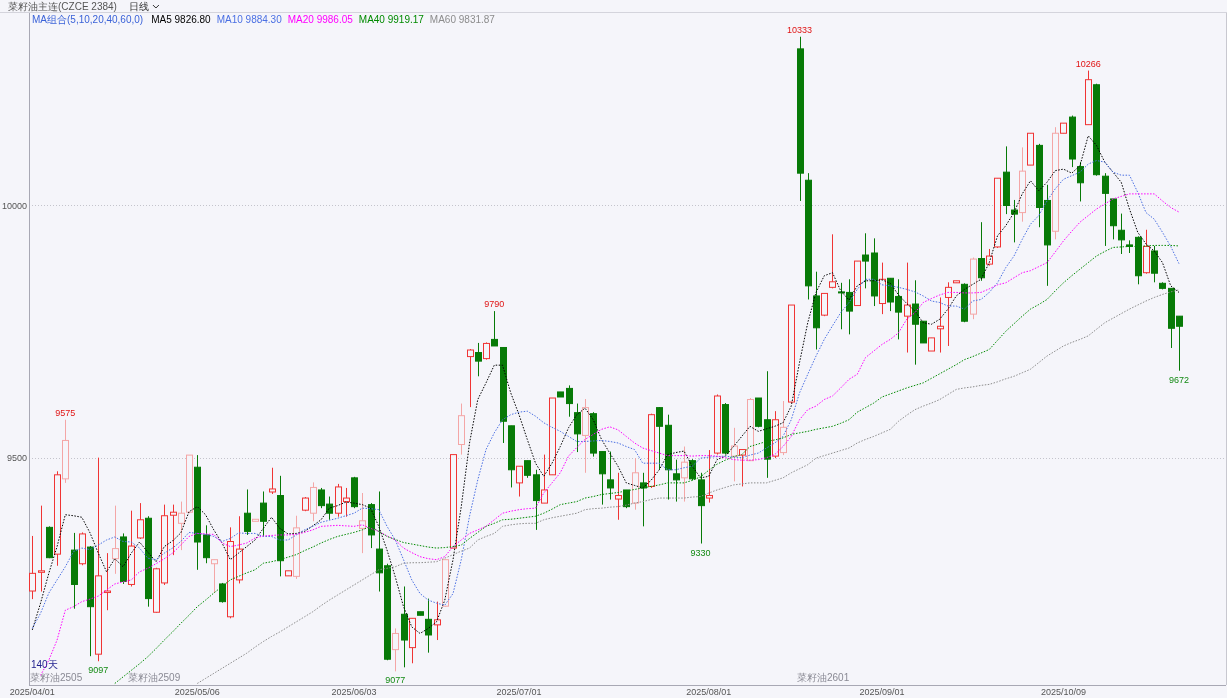 The image size is (1227, 698). Describe the element at coordinates (799, 29) in the screenshot. I see `annotation: 10333` at that location.